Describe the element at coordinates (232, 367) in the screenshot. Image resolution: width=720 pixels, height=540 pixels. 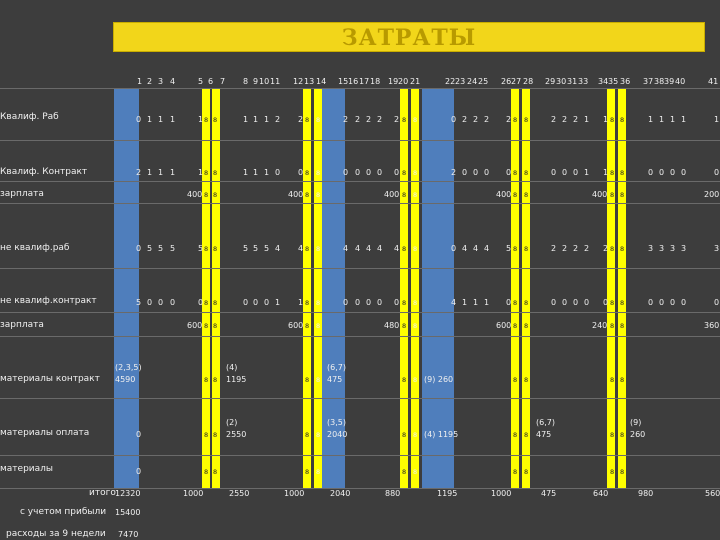
I see `table-cell: (4)` at that location.